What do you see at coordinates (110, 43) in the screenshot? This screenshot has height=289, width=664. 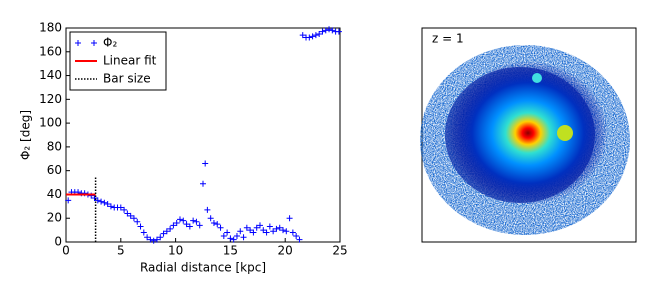 I see `legend-label: Φ₂` at bounding box center [110, 43].